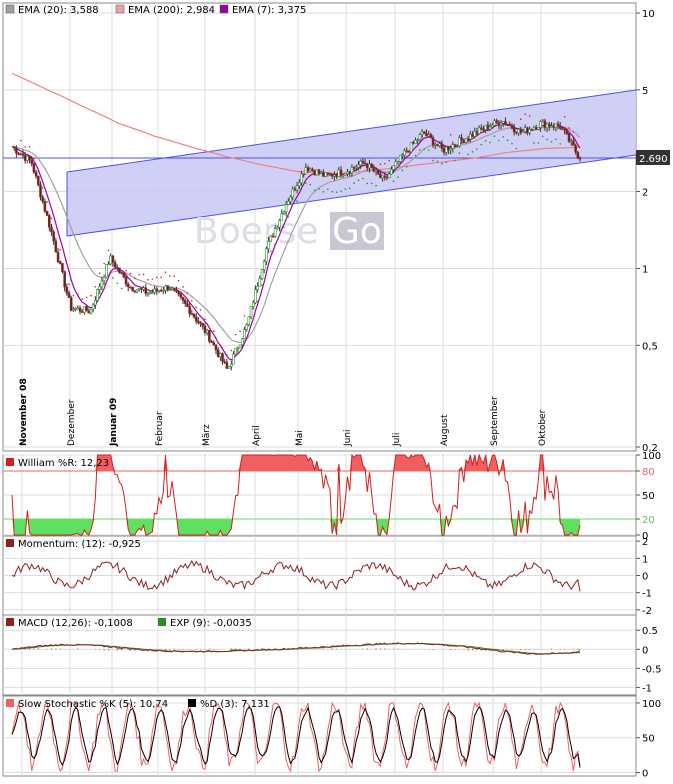 The width and height of the screenshot is (673, 784). What do you see at coordinates (79, 544) in the screenshot?
I see `legend-label: Momentum: (12): -0,925` at bounding box center [79, 544].